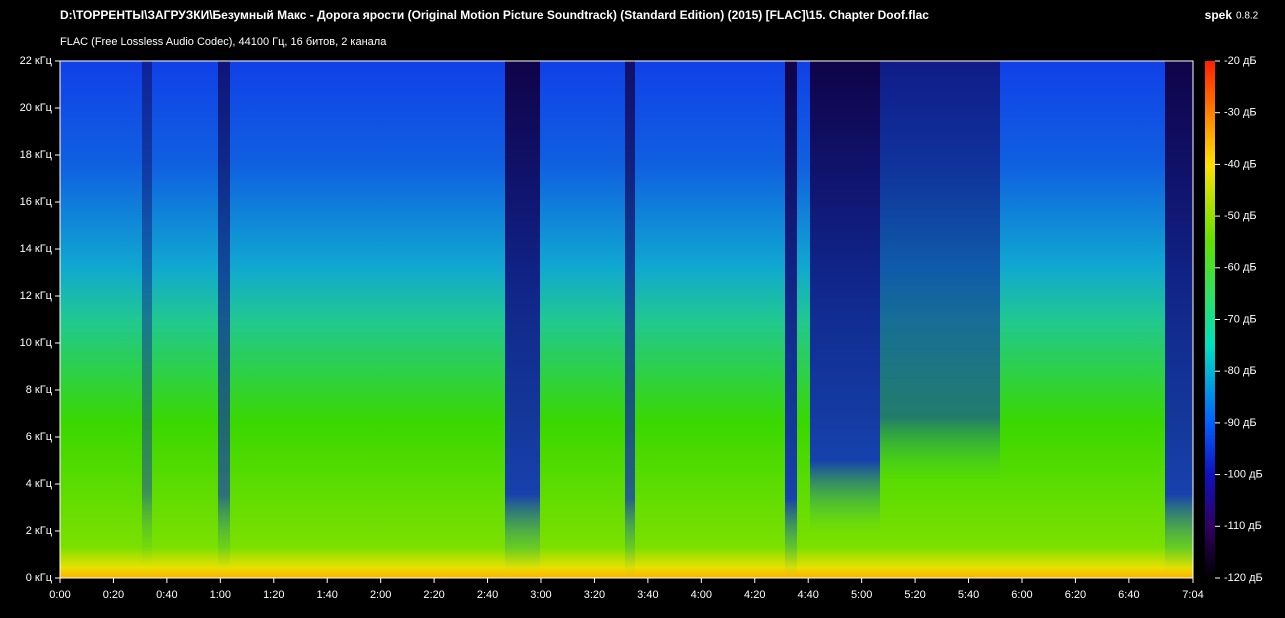 The image size is (1285, 618). What do you see at coordinates (1192, 595) in the screenshot?
I see `x-tick-label: 7:04` at bounding box center [1192, 595].